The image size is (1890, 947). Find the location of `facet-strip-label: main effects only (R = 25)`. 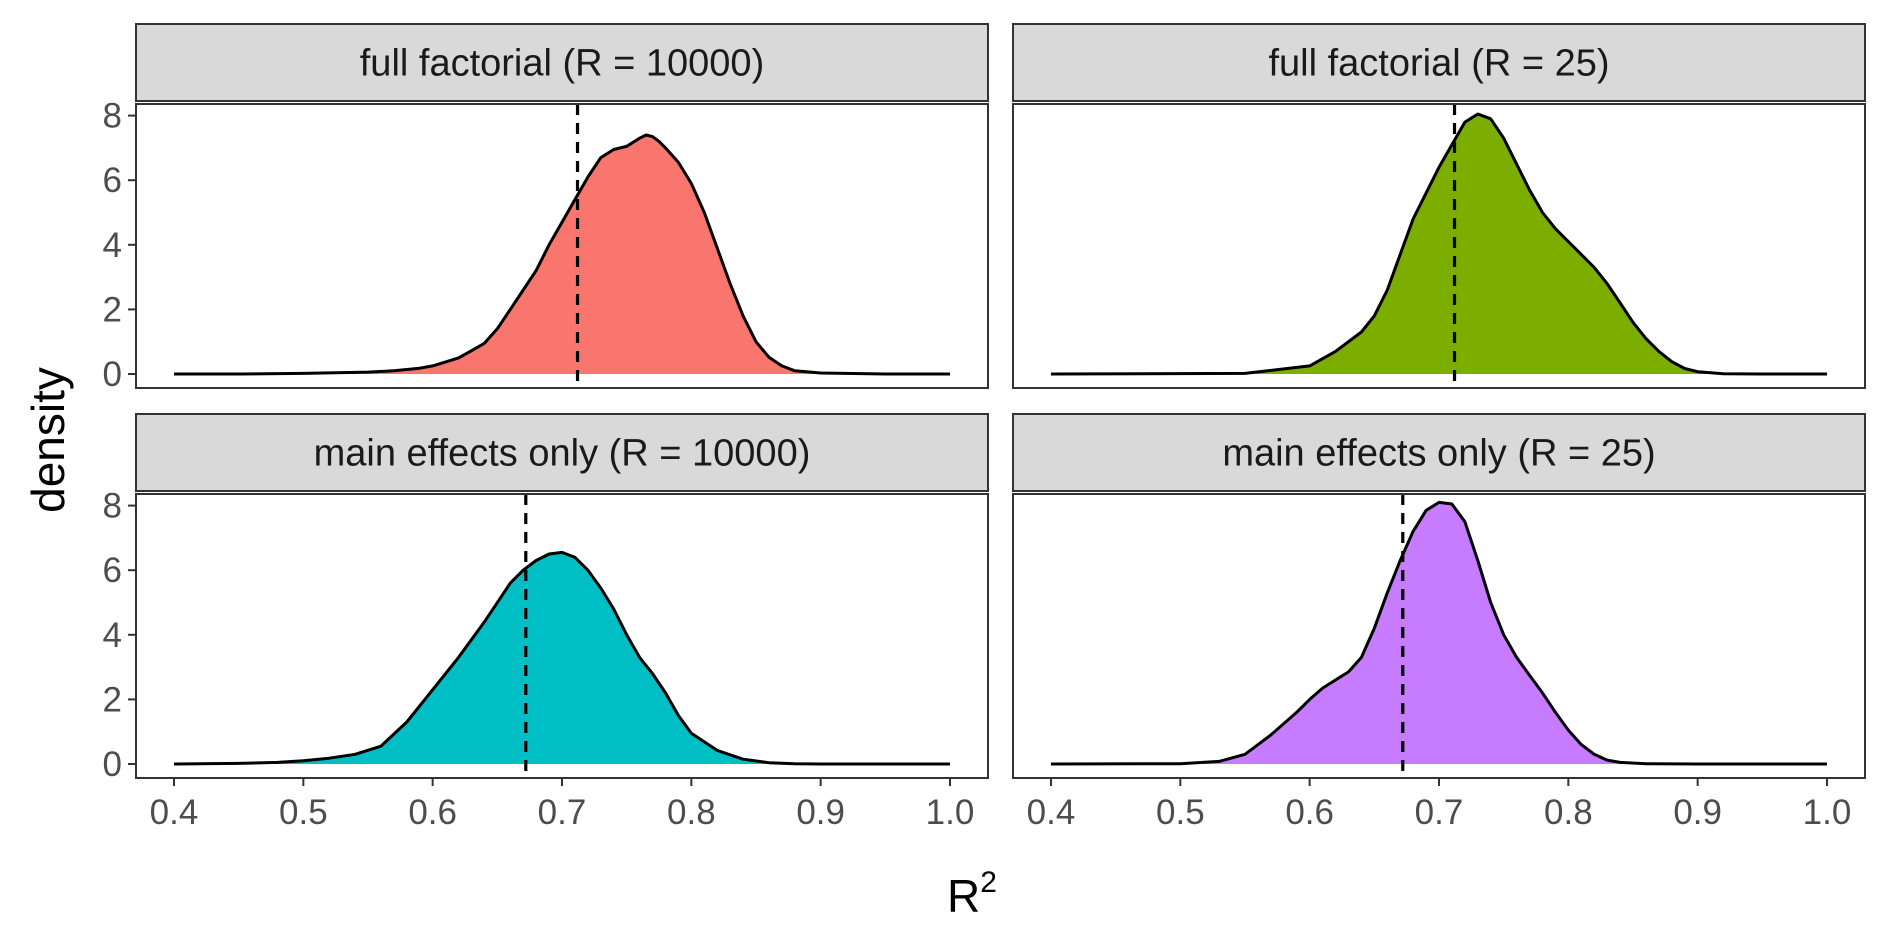

facet-strip-label: main effects only (R = 25) is located at coordinates (1438, 454).